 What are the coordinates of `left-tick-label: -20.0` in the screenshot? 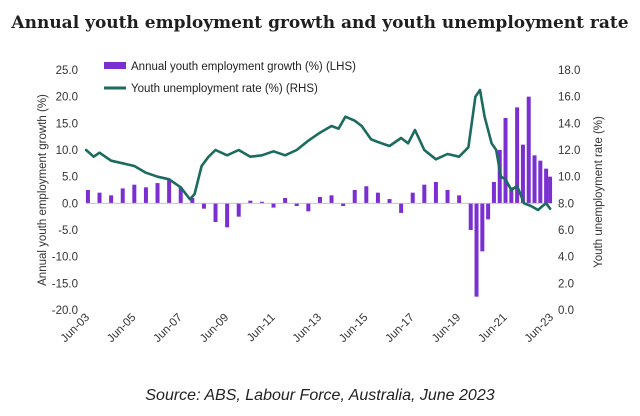 It's located at (65, 311).